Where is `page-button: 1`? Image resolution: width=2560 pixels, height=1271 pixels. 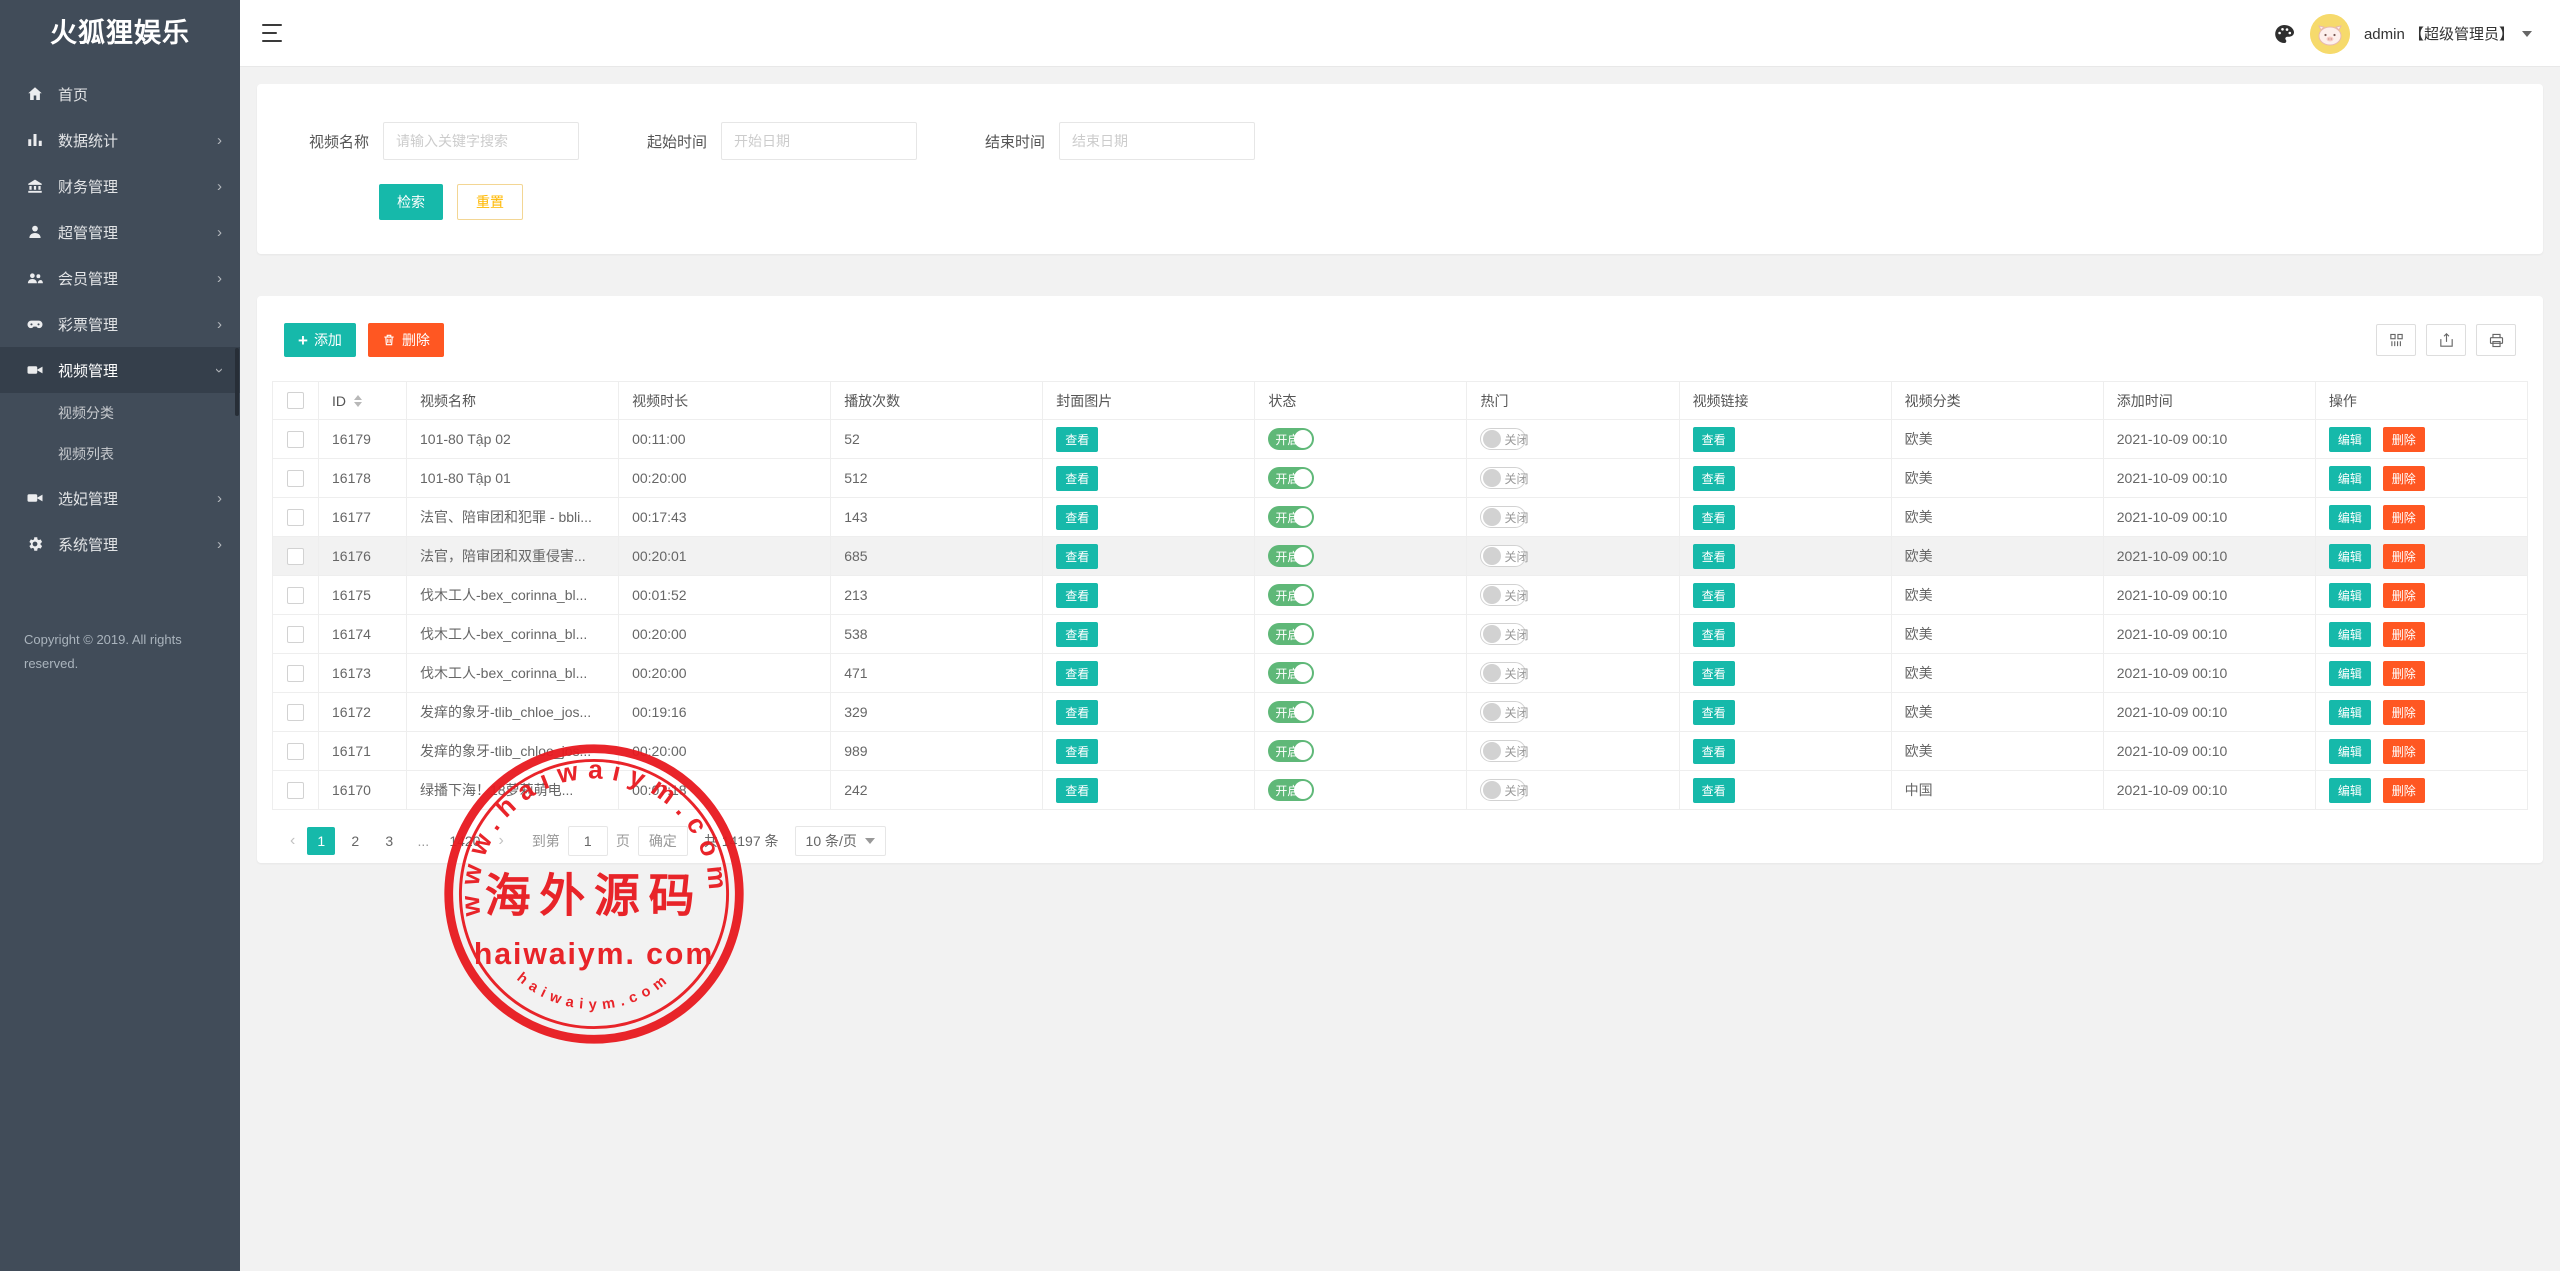 page-button: 1 is located at coordinates (321, 841).